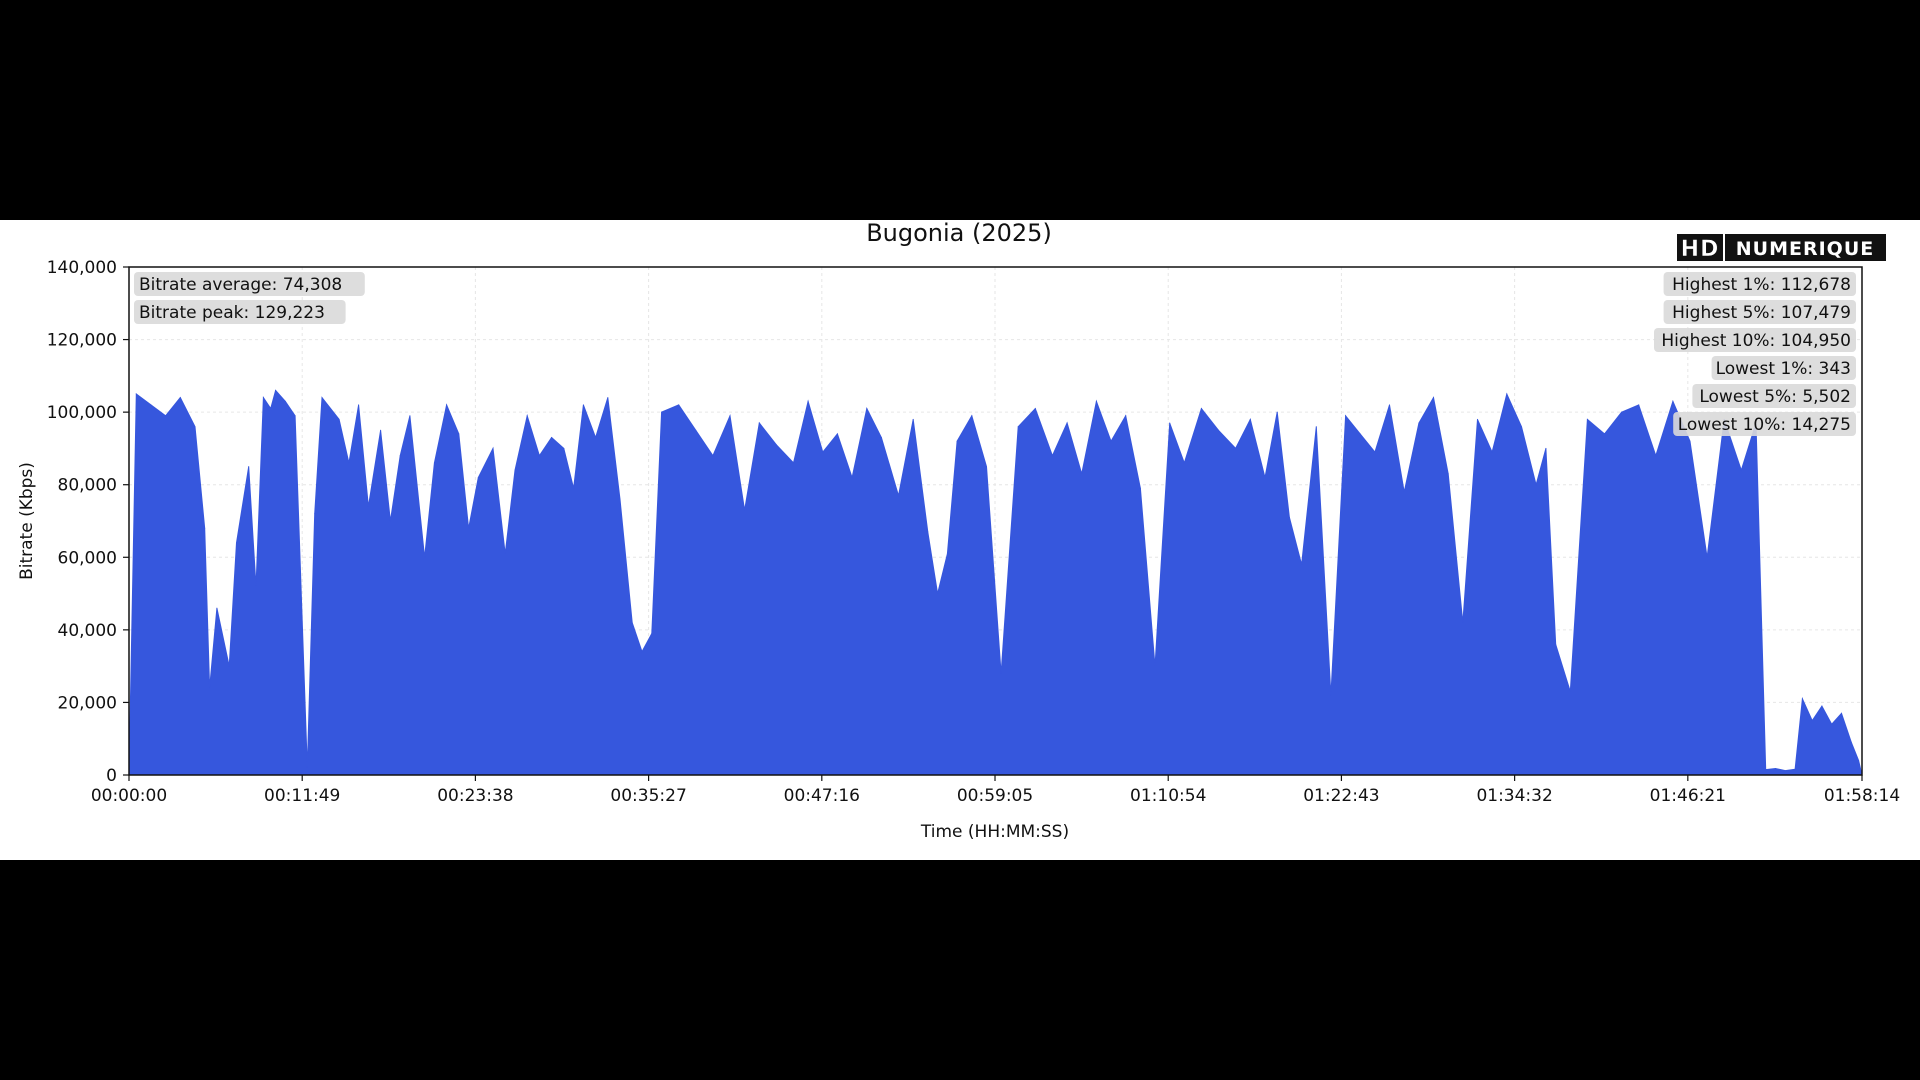 This screenshot has height=1080, width=1920. Describe the element at coordinates (82, 268) in the screenshot. I see `y-tick-label: 140,000` at that location.